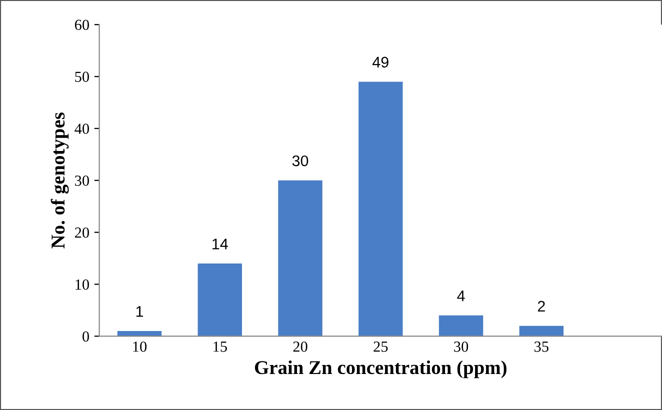 This screenshot has width=662, height=410. Describe the element at coordinates (300, 347) in the screenshot. I see `x-tick-label: 20` at that location.